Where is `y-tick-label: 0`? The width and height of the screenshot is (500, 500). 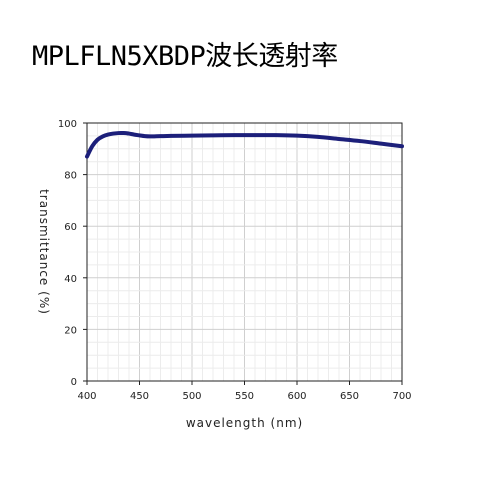 y-tick-label: 0 is located at coordinates (74, 382).